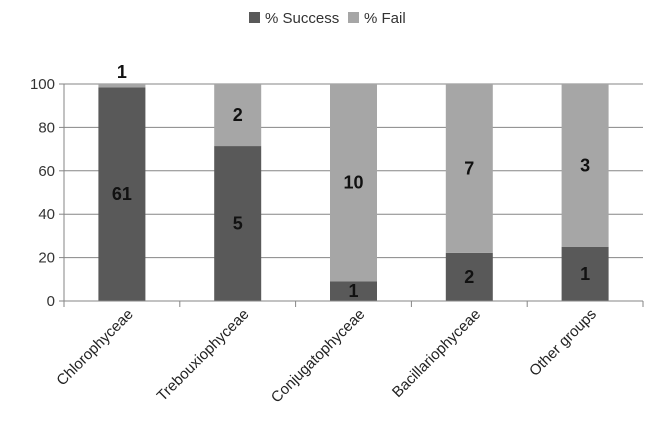  Describe the element at coordinates (46, 214) in the screenshot. I see `y-tick-label: 40` at that location.